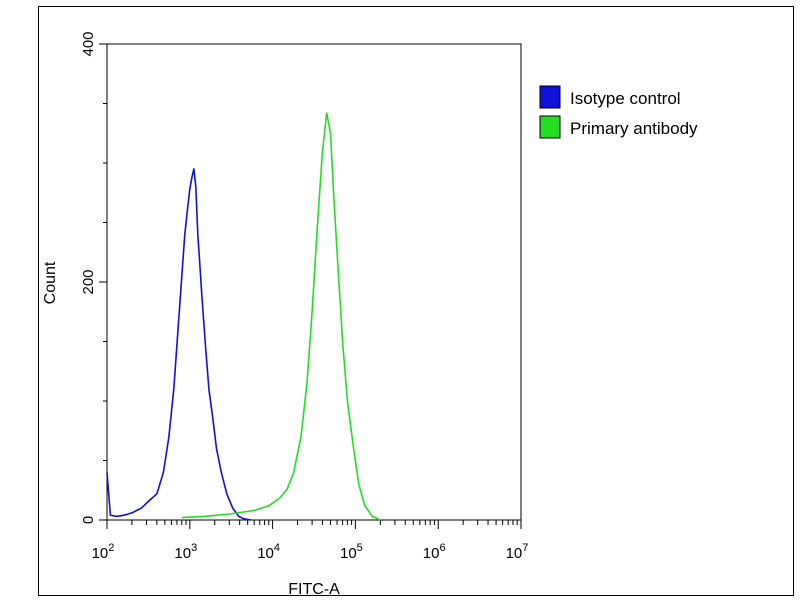 Image resolution: width=800 pixels, height=600 pixels. I want to click on legend: Isotype control Primary antibody, so click(618, 112).